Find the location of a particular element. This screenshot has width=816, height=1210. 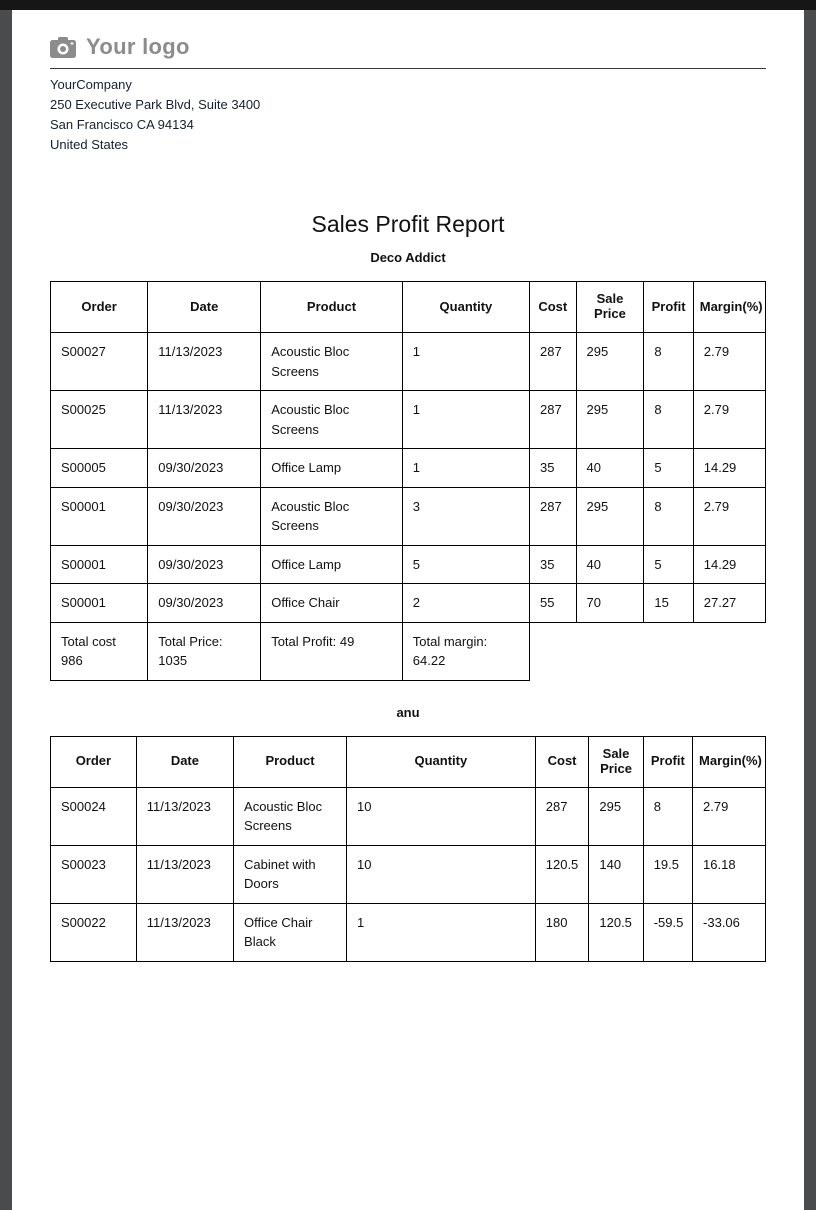

company-street: 250 Executive Park Blvd, Suite 3400 is located at coordinates (155, 104).